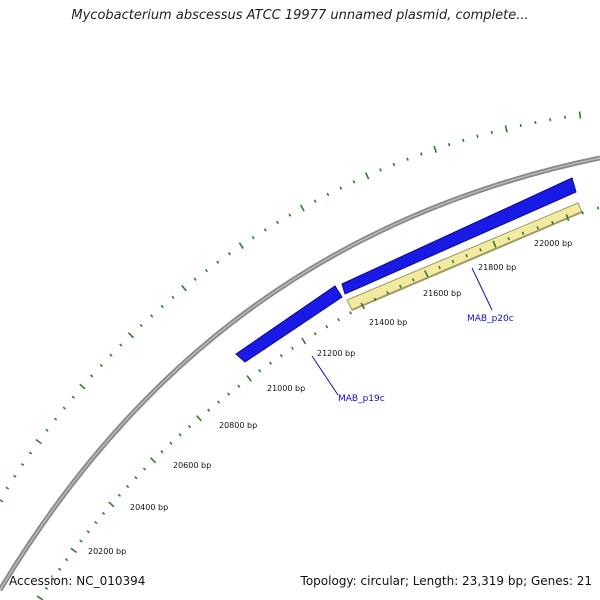 The height and width of the screenshot is (600, 600). Describe the element at coordinates (467, 261) in the screenshot. I see `cds-feature-yellow-edge` at that location.